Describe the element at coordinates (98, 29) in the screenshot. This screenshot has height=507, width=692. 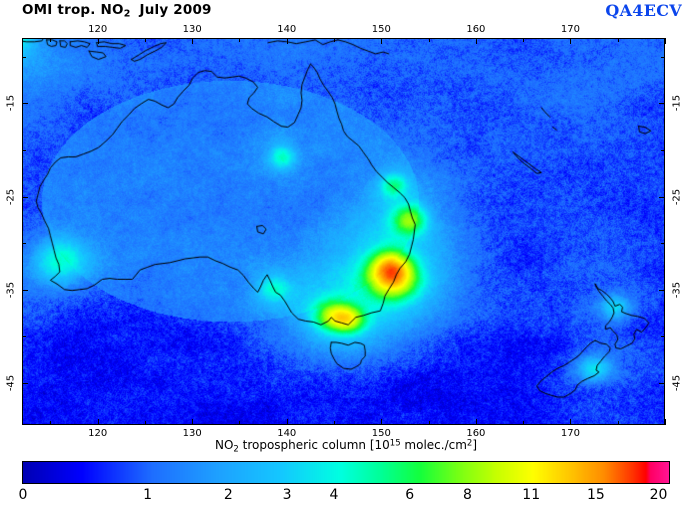
I see `x-axis-label-top: 120` at that location.